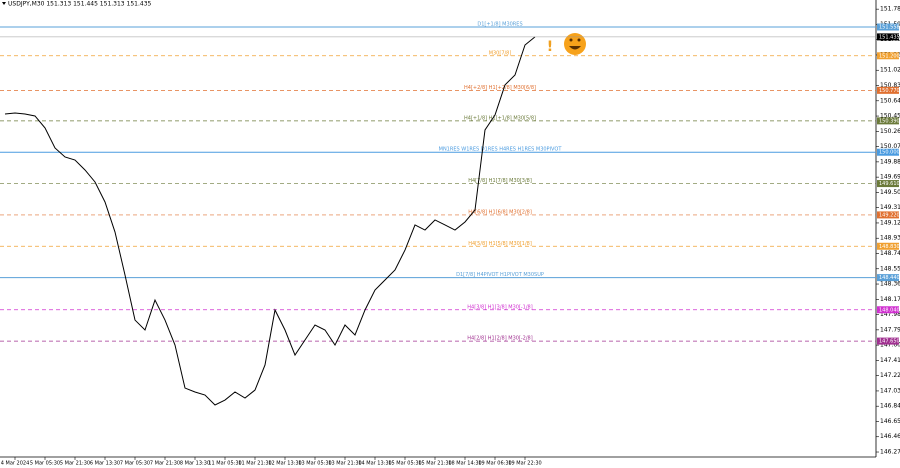 The image size is (900, 468). I want to click on y-tick-label: 150.830, so click(890, 85).